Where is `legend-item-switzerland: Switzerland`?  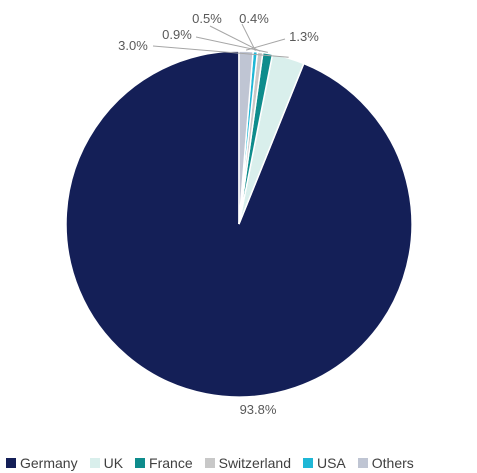 legend-item-switzerland: Switzerland is located at coordinates (247, 463).